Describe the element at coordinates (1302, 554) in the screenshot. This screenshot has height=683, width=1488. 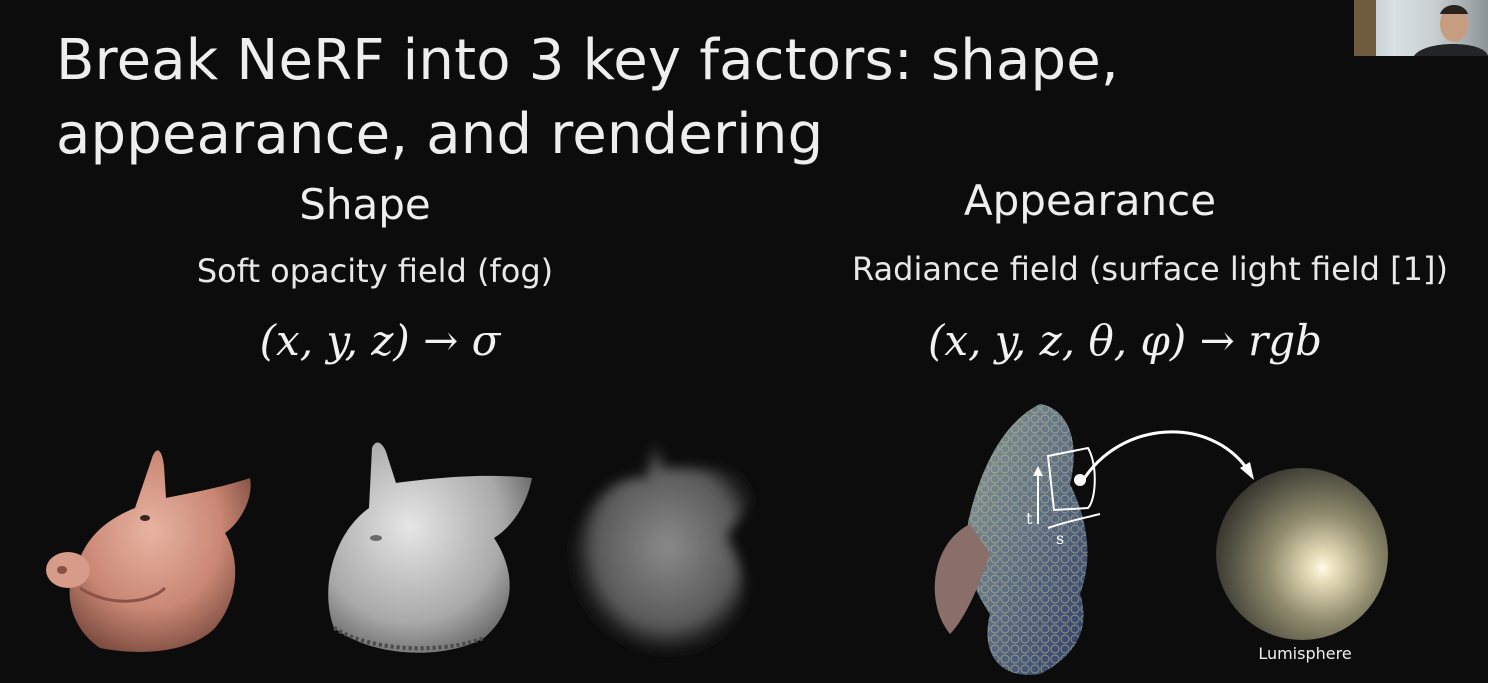
I see `lumisphere-image` at that location.